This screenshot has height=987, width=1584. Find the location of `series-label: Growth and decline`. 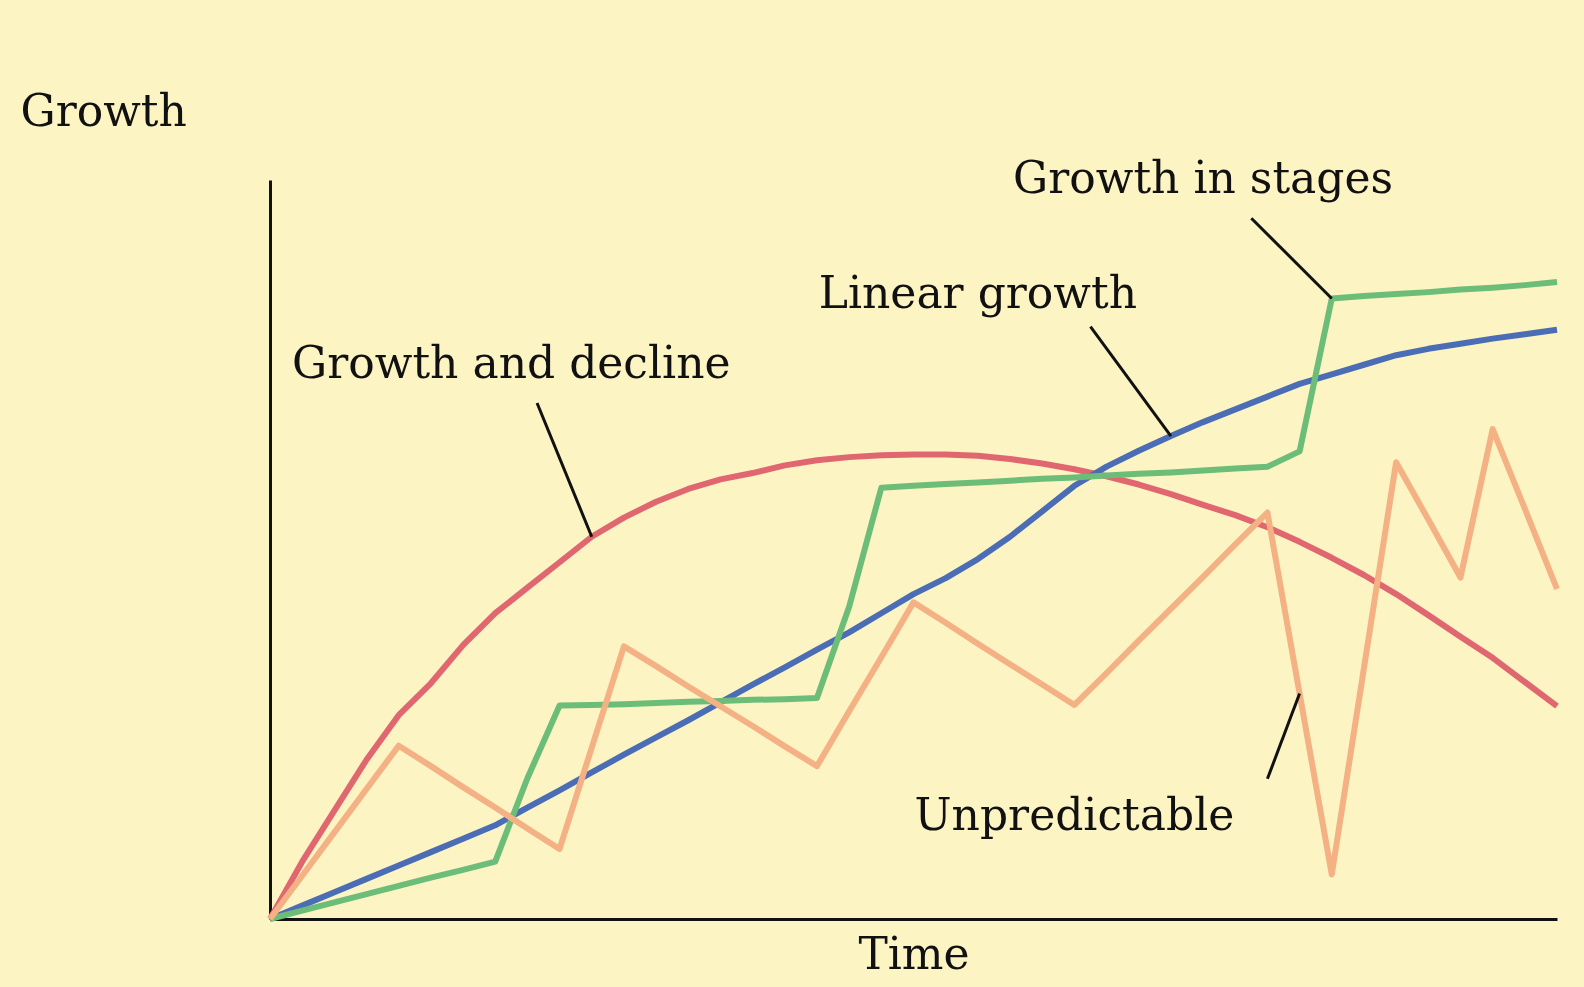

series-label: Growth and decline is located at coordinates (511, 362).